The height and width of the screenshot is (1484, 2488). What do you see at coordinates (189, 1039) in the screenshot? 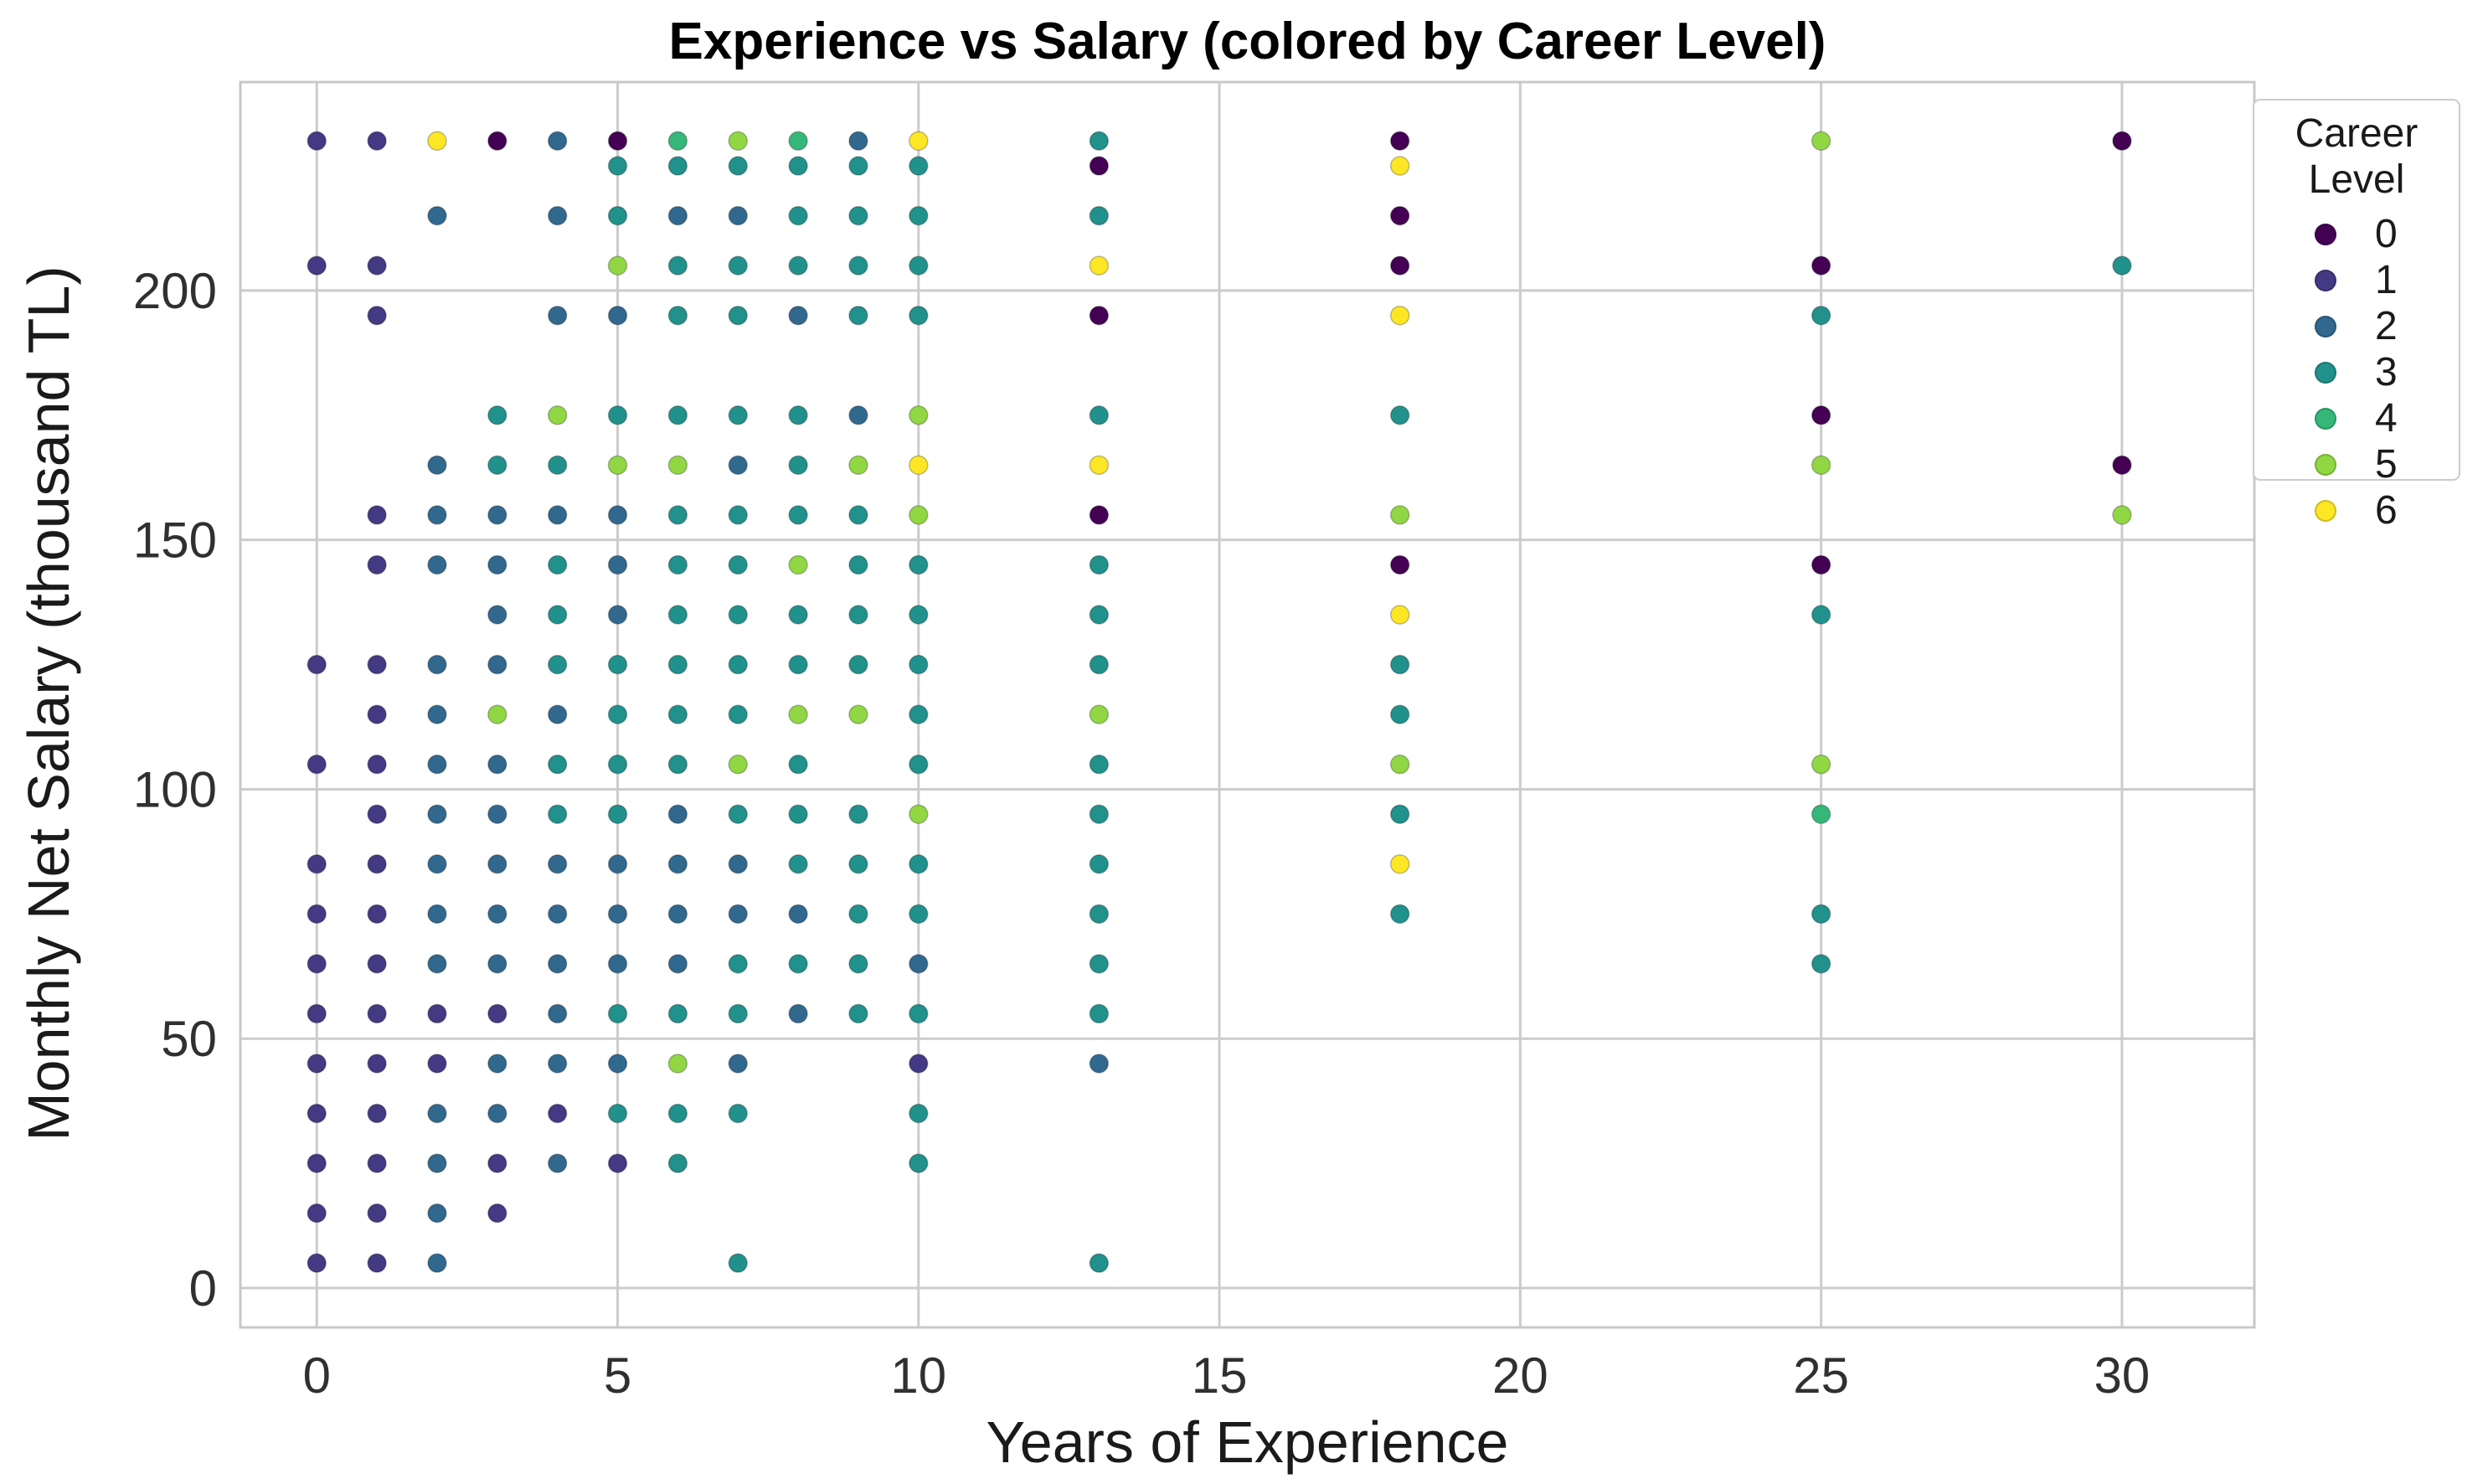
I see `y-tick-label: 50` at bounding box center [189, 1039].